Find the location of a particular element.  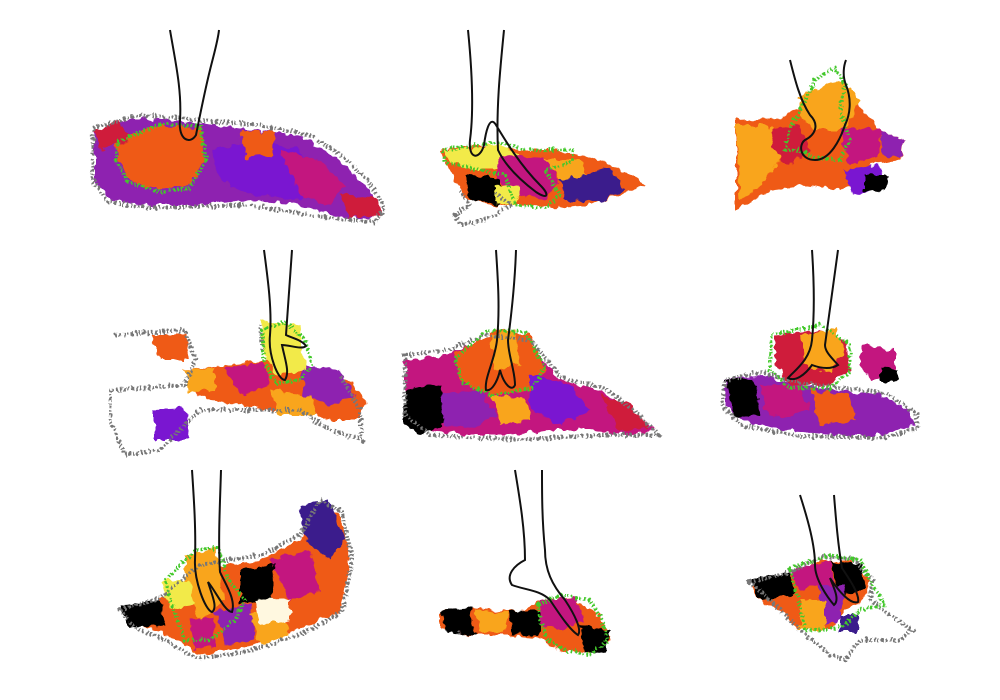

foot-line-r2c1 is located at coordinates (285, 315).